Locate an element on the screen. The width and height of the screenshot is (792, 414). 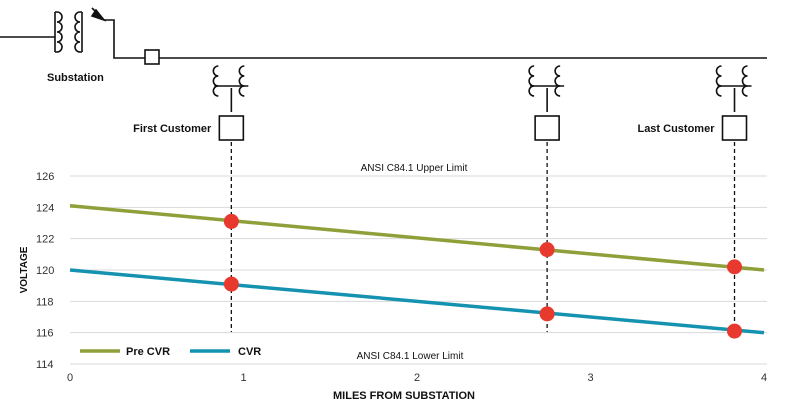
legend-label-cvr: CVR is located at coordinates (249, 352).